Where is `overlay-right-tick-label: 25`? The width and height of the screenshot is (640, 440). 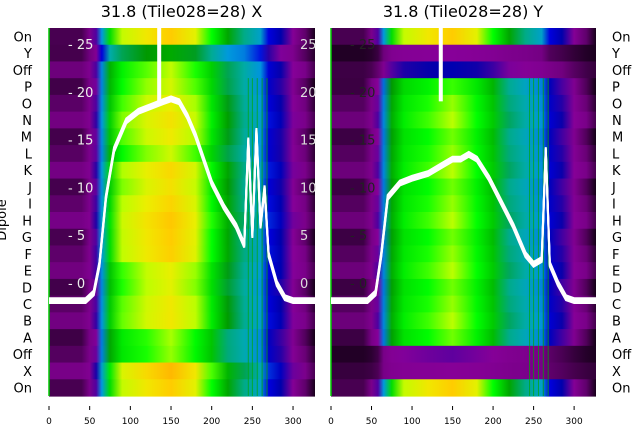
overlay-right-tick-label: 25 is located at coordinates (308, 45).